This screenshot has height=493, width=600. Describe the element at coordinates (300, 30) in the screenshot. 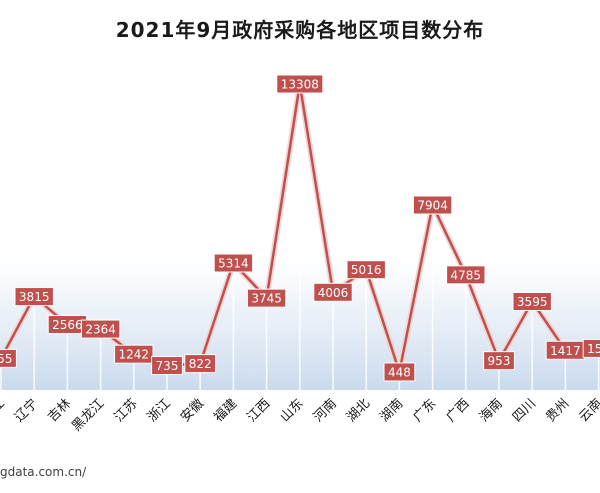

I see `chart-title: 2021年9月政府采购各地区项目数分布` at that location.